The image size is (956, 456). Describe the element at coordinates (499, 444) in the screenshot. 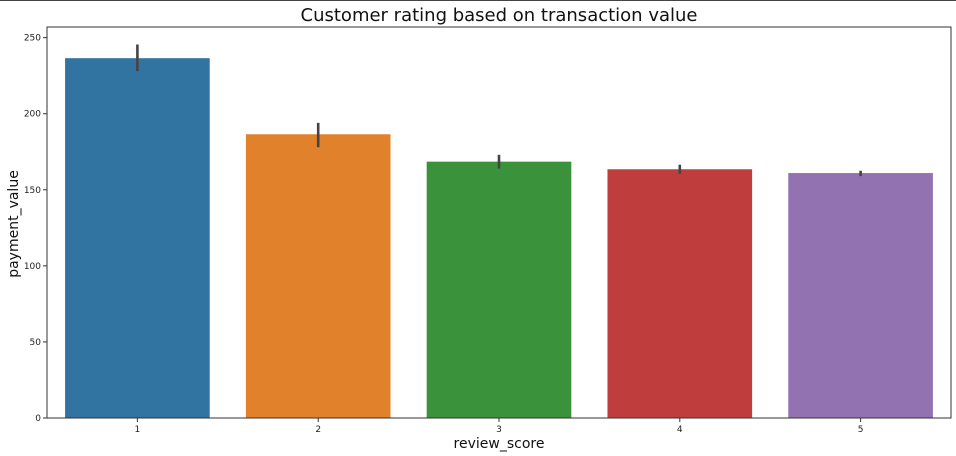

I see `x-axis-label: review_score` at that location.